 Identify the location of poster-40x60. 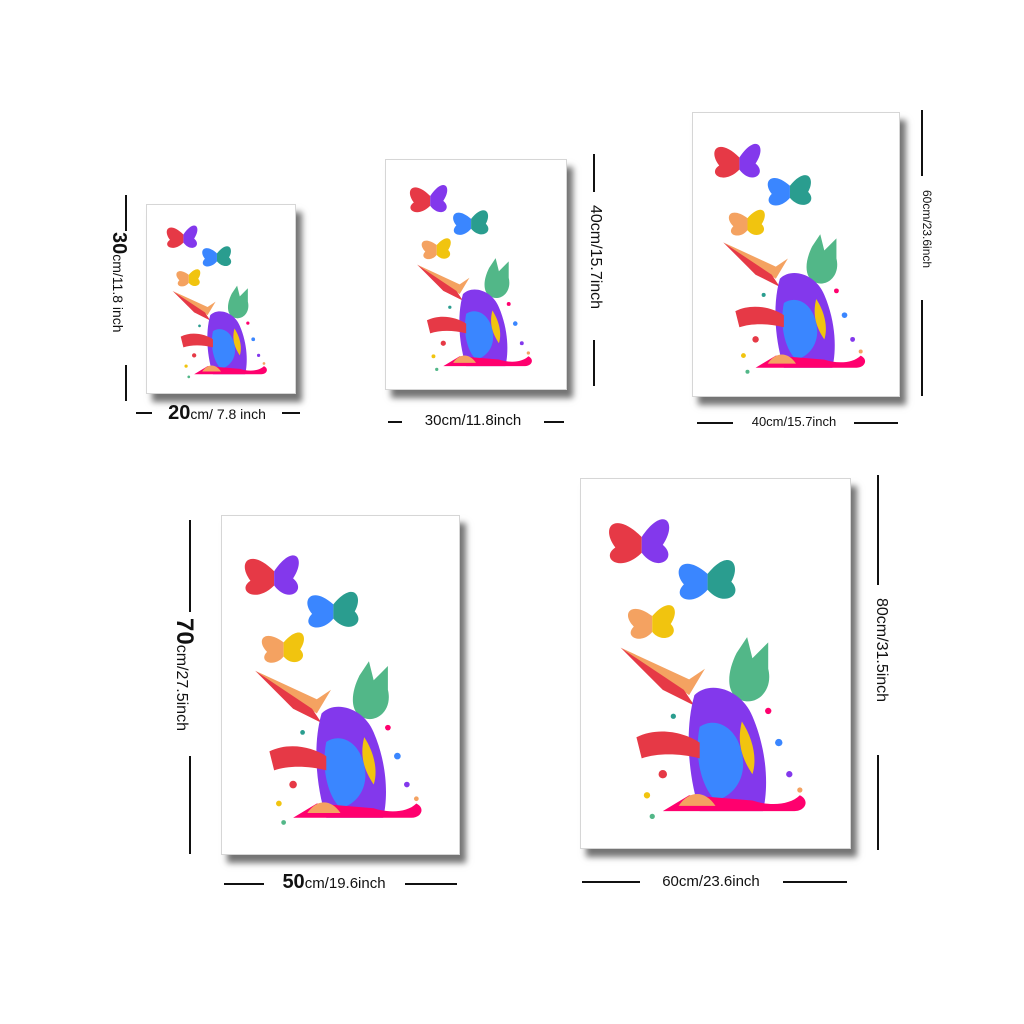
(796, 254).